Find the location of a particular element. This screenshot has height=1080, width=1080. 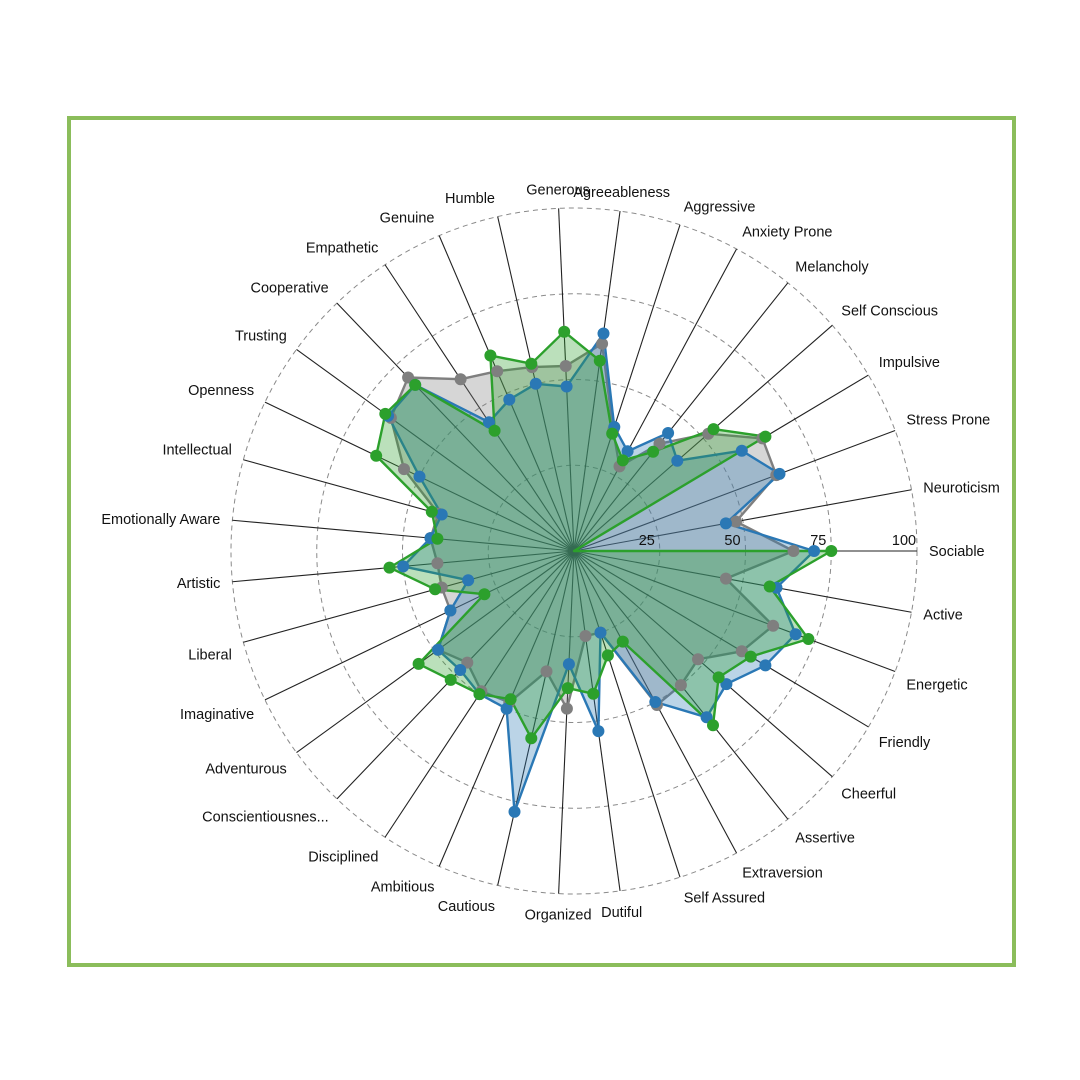

category-label: Aggressive is located at coordinates (720, 207).